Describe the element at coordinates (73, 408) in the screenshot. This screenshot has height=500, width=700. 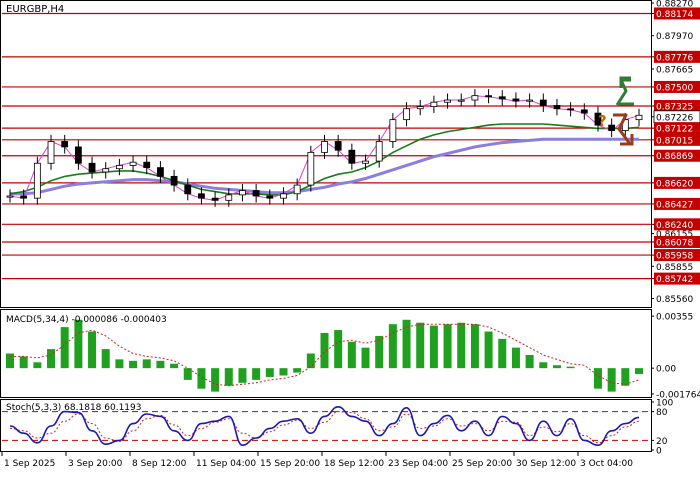
I see `stoch-title: Stoch(5,3,3) 68.1818 60.1193` at that location.